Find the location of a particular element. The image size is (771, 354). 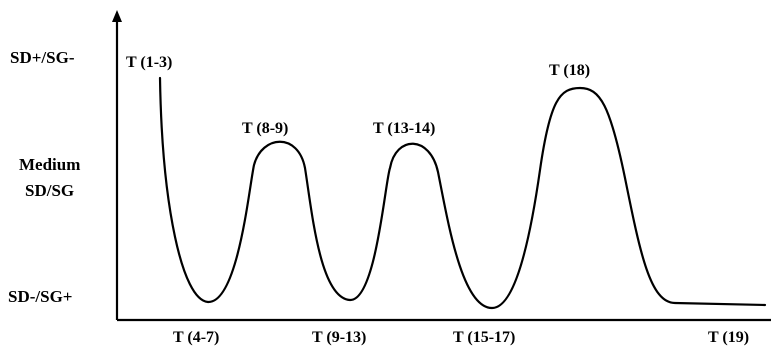

y-level-middle-label-line1: Medium is located at coordinates (49, 164).